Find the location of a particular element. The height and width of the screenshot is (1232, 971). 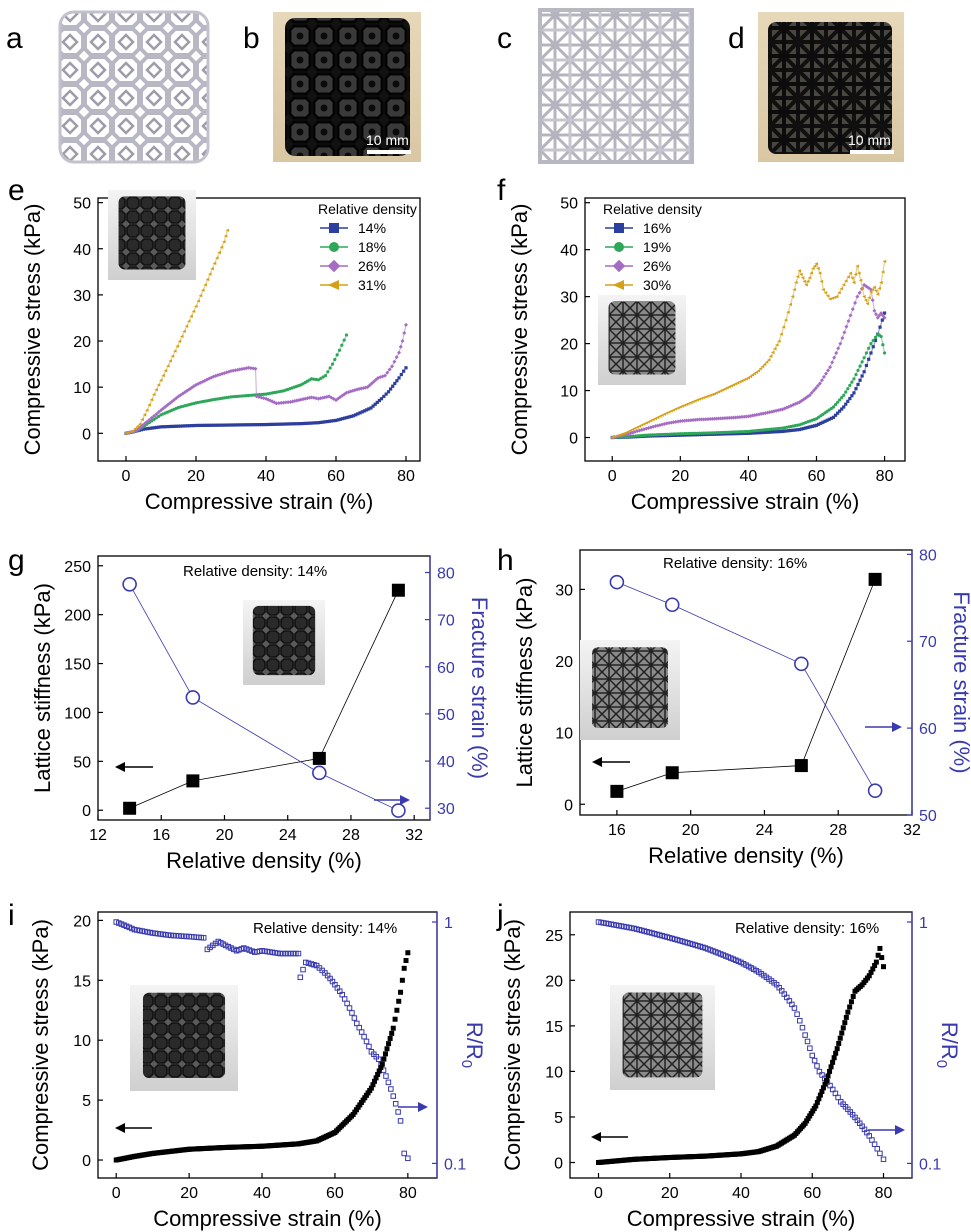

y2-axis-label: R/R0 is located at coordinates (947, 1045).